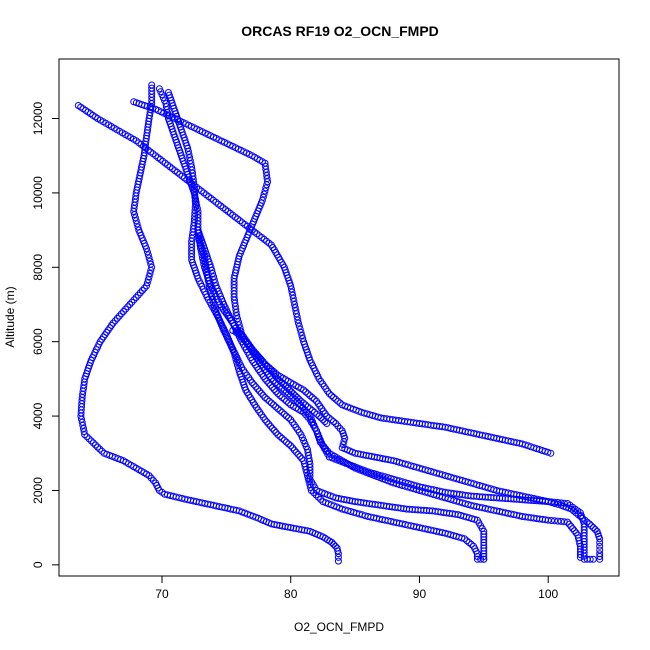  I want to click on x-axis: 70 80 90 100, so click(357, 588).